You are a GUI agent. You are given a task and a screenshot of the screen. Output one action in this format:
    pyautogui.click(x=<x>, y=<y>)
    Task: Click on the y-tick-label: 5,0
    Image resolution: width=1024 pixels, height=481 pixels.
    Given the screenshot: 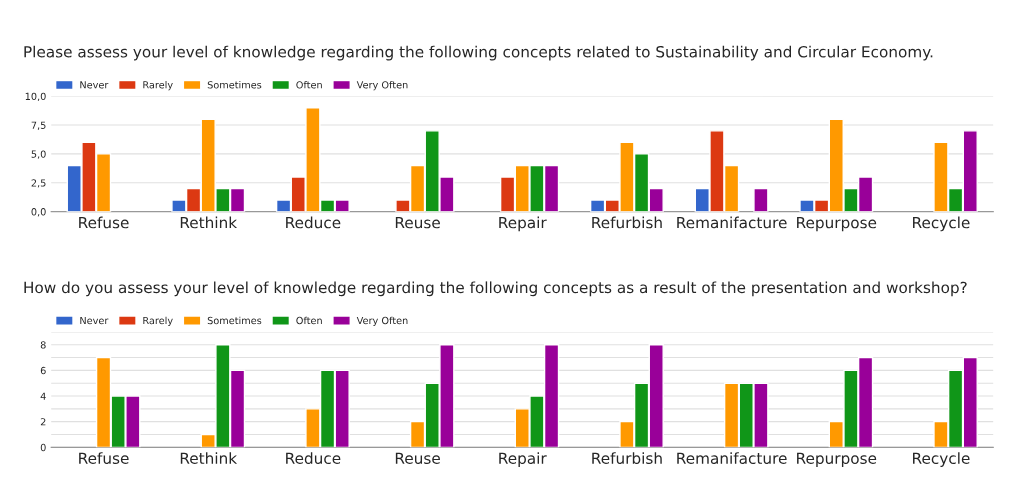 What is the action you would take?
    pyautogui.click(x=38, y=154)
    